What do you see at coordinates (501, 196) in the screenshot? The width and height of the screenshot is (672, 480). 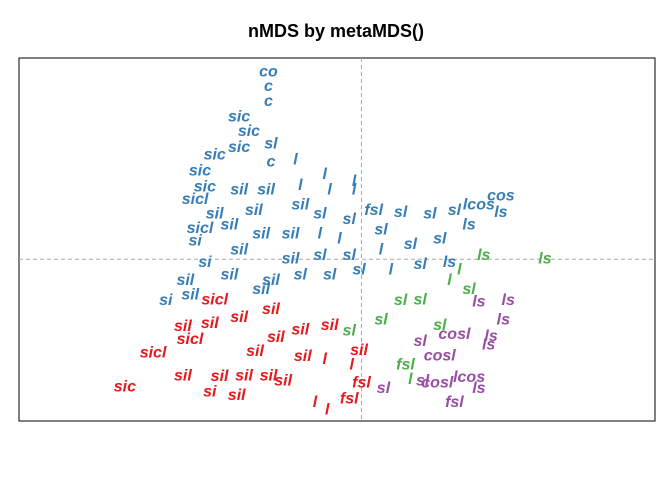 I see `point-label: cos` at bounding box center [501, 196].